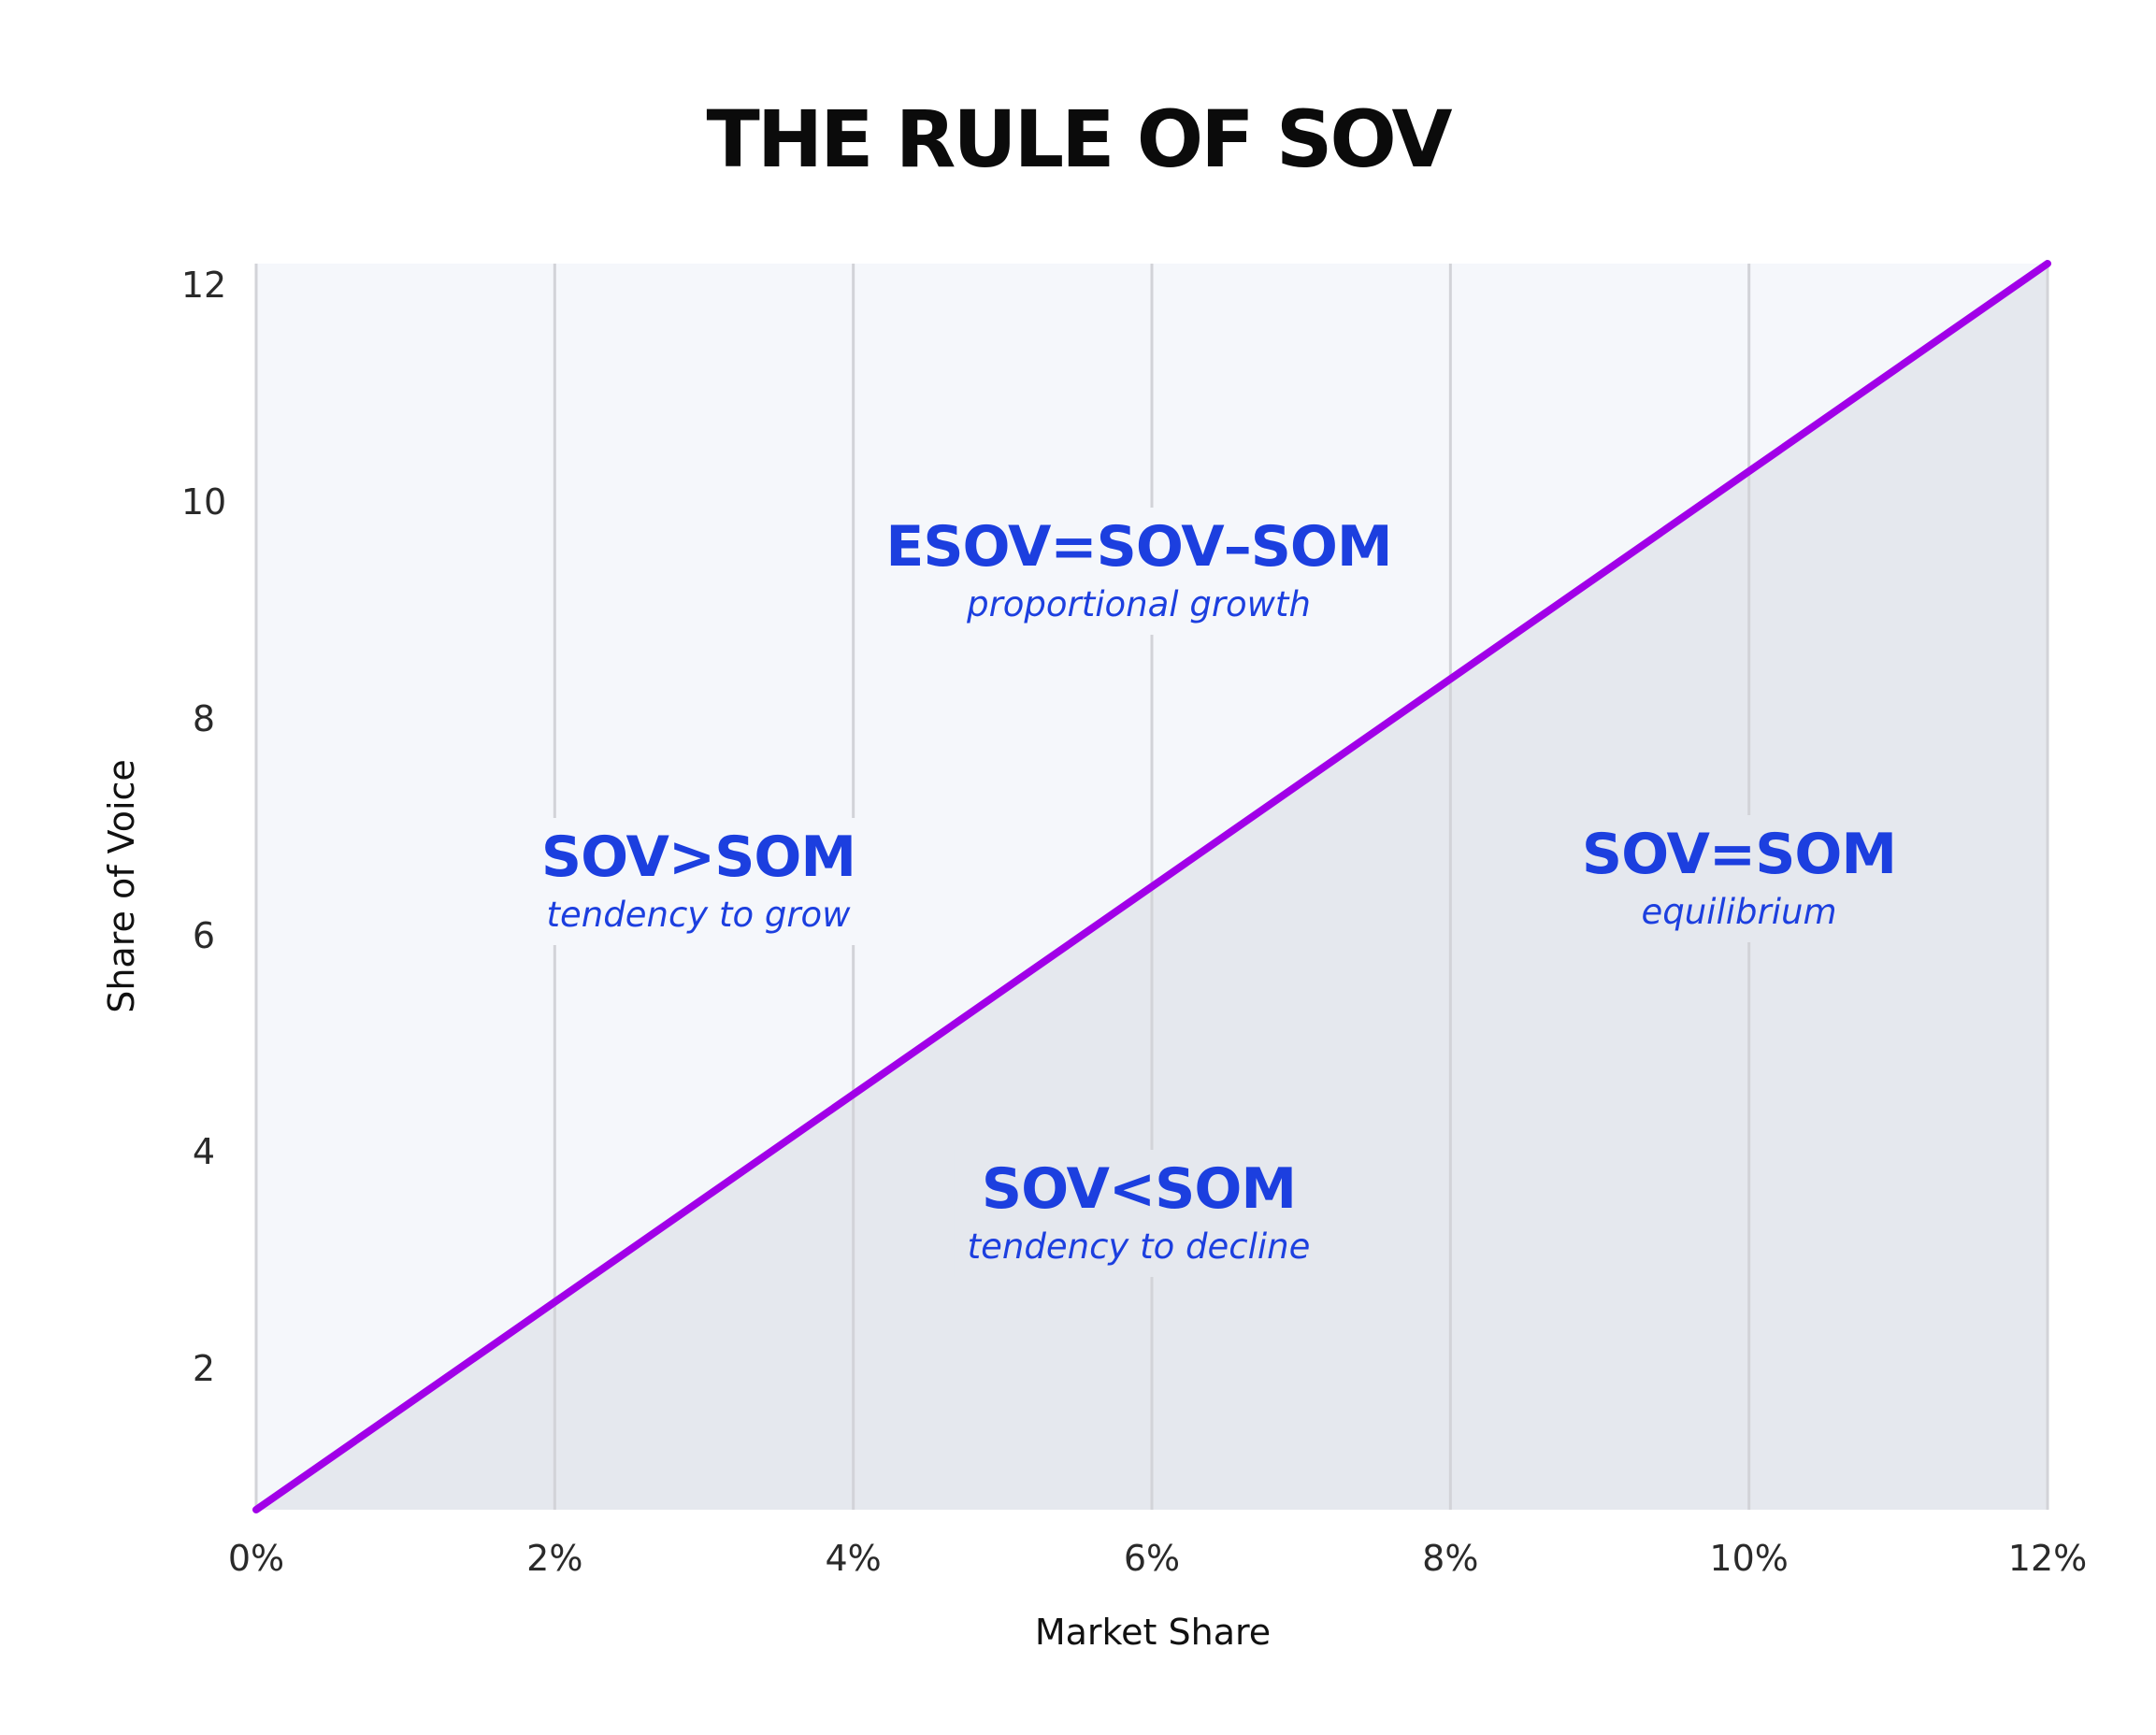 This screenshot has width=2156, height=1735. I want to click on y-tick-label: 8, so click(204, 718).